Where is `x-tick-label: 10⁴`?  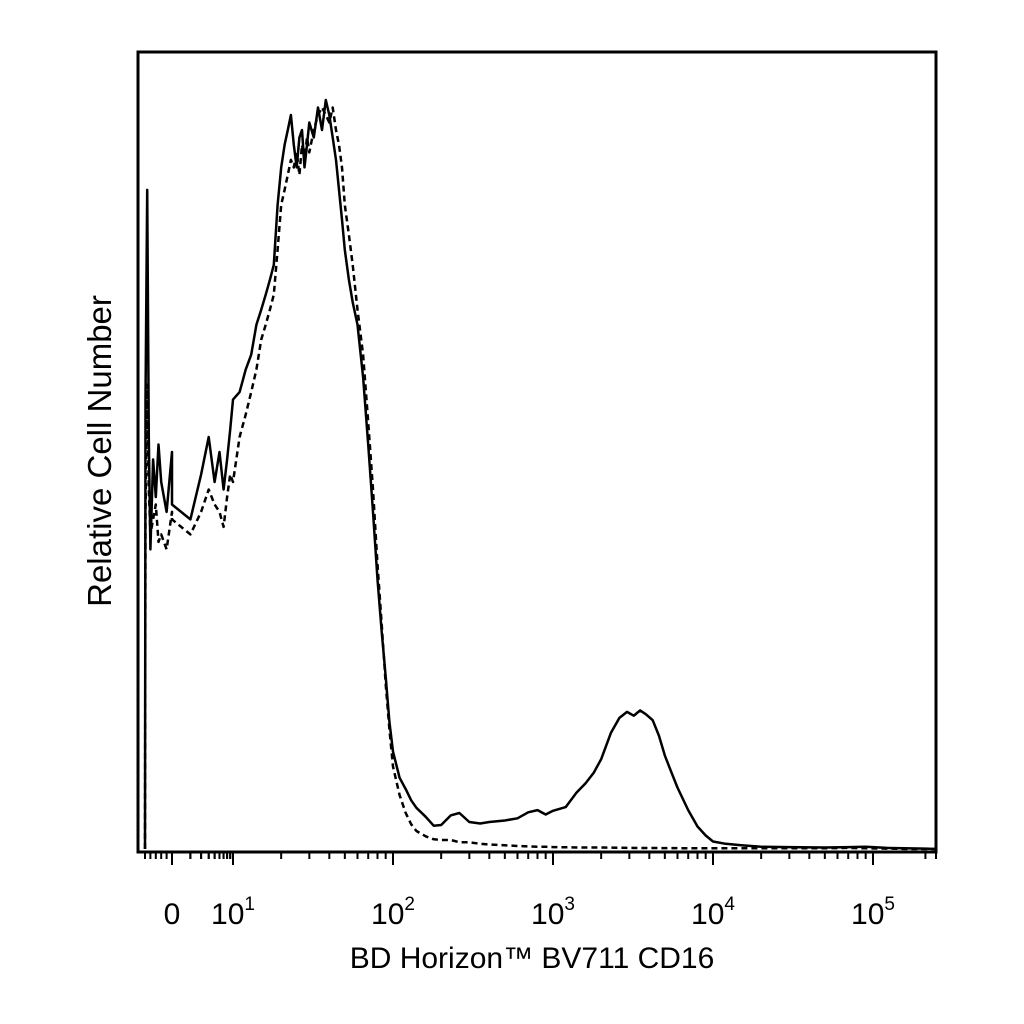 x-tick-label: 10⁴ is located at coordinates (713, 912).